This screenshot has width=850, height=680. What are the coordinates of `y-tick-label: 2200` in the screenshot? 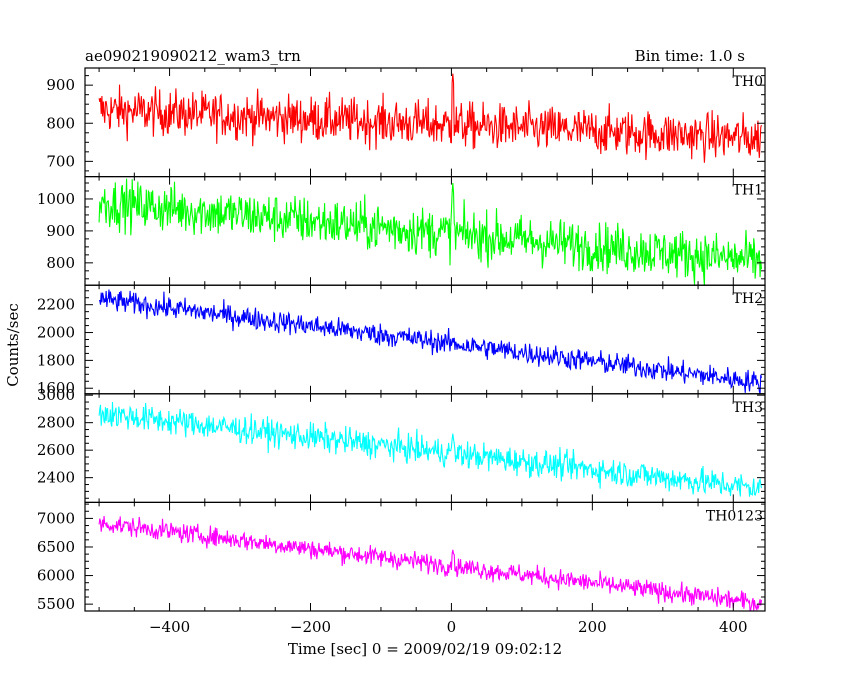 It's located at (56, 305).